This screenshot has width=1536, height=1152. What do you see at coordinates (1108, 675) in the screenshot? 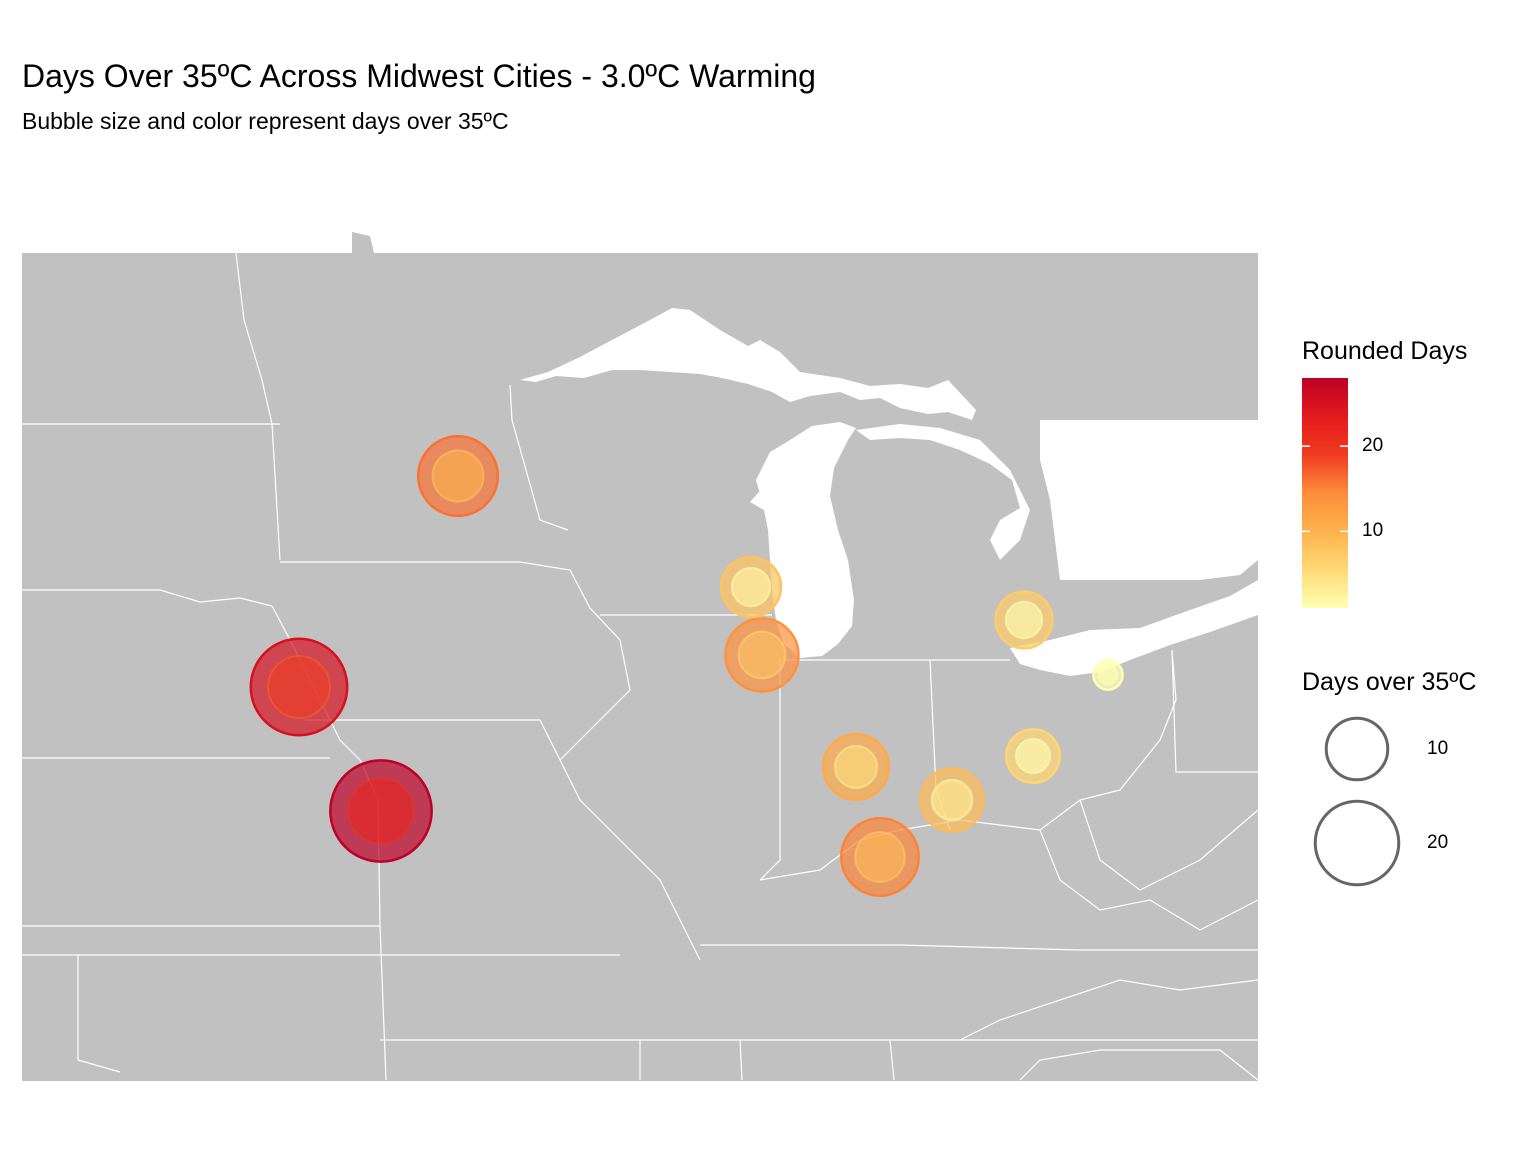
I see `city-bubble-core-cleveland` at bounding box center [1108, 675].